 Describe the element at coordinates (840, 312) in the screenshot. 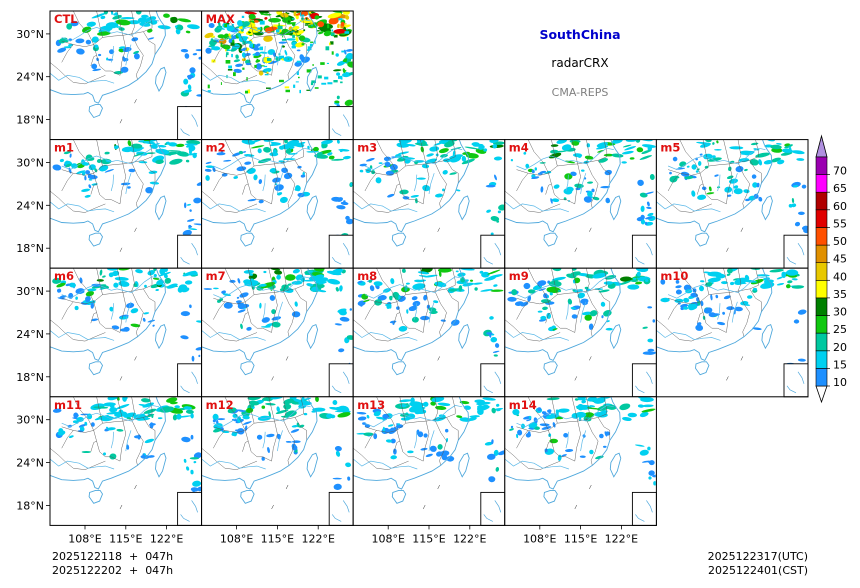

I see `colorbar-label: 30` at that location.